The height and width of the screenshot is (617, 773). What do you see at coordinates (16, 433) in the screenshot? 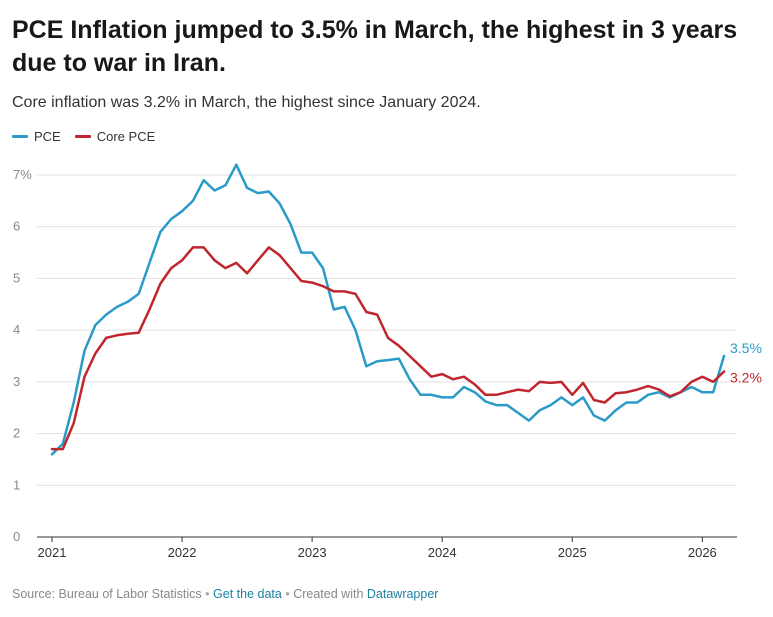
I see `y-tick-label: 2` at bounding box center [16, 433].